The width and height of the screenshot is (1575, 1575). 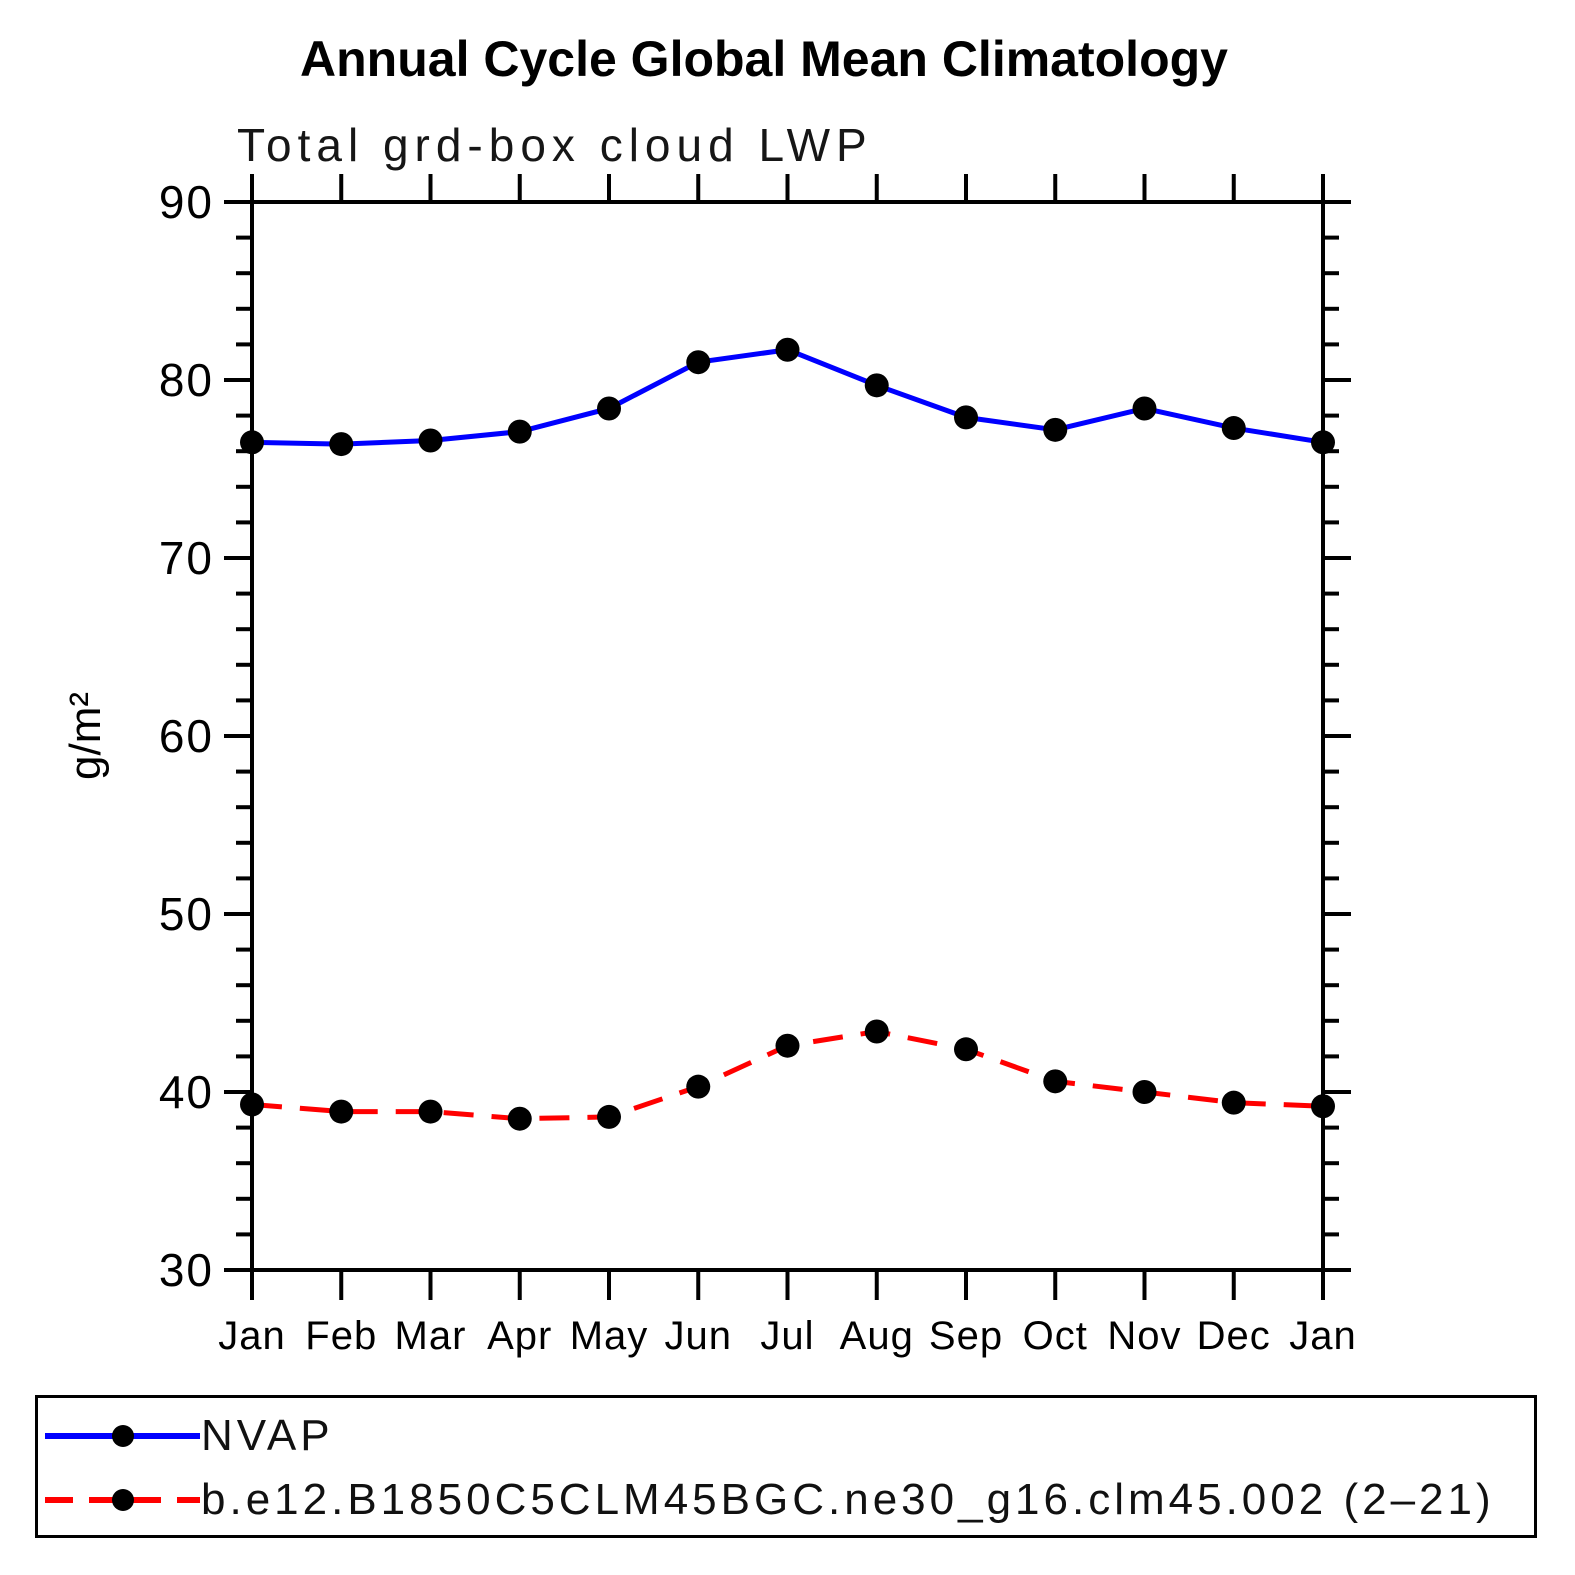 I want to click on x-tick-label: Dec, so click(x=1234, y=1336).